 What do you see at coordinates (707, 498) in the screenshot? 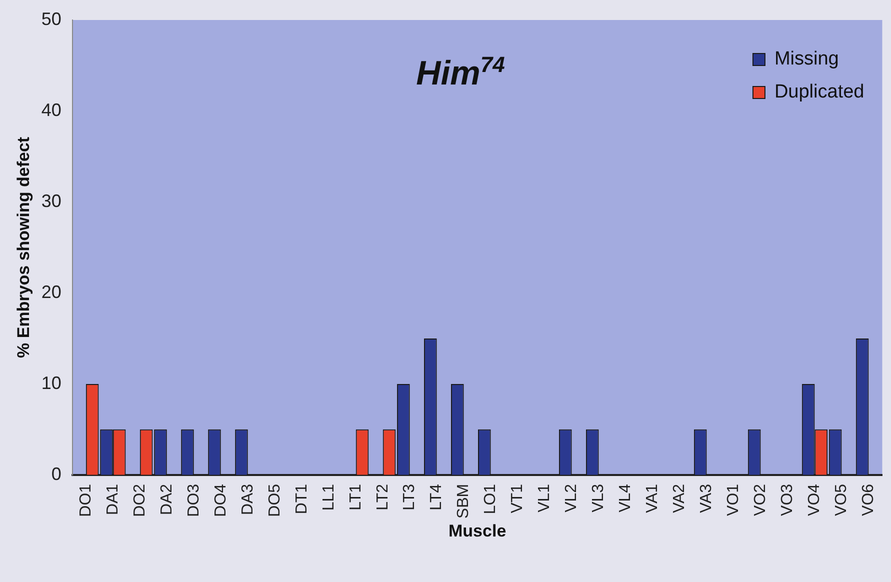
I see `x-tick-label: VA3` at bounding box center [707, 498].